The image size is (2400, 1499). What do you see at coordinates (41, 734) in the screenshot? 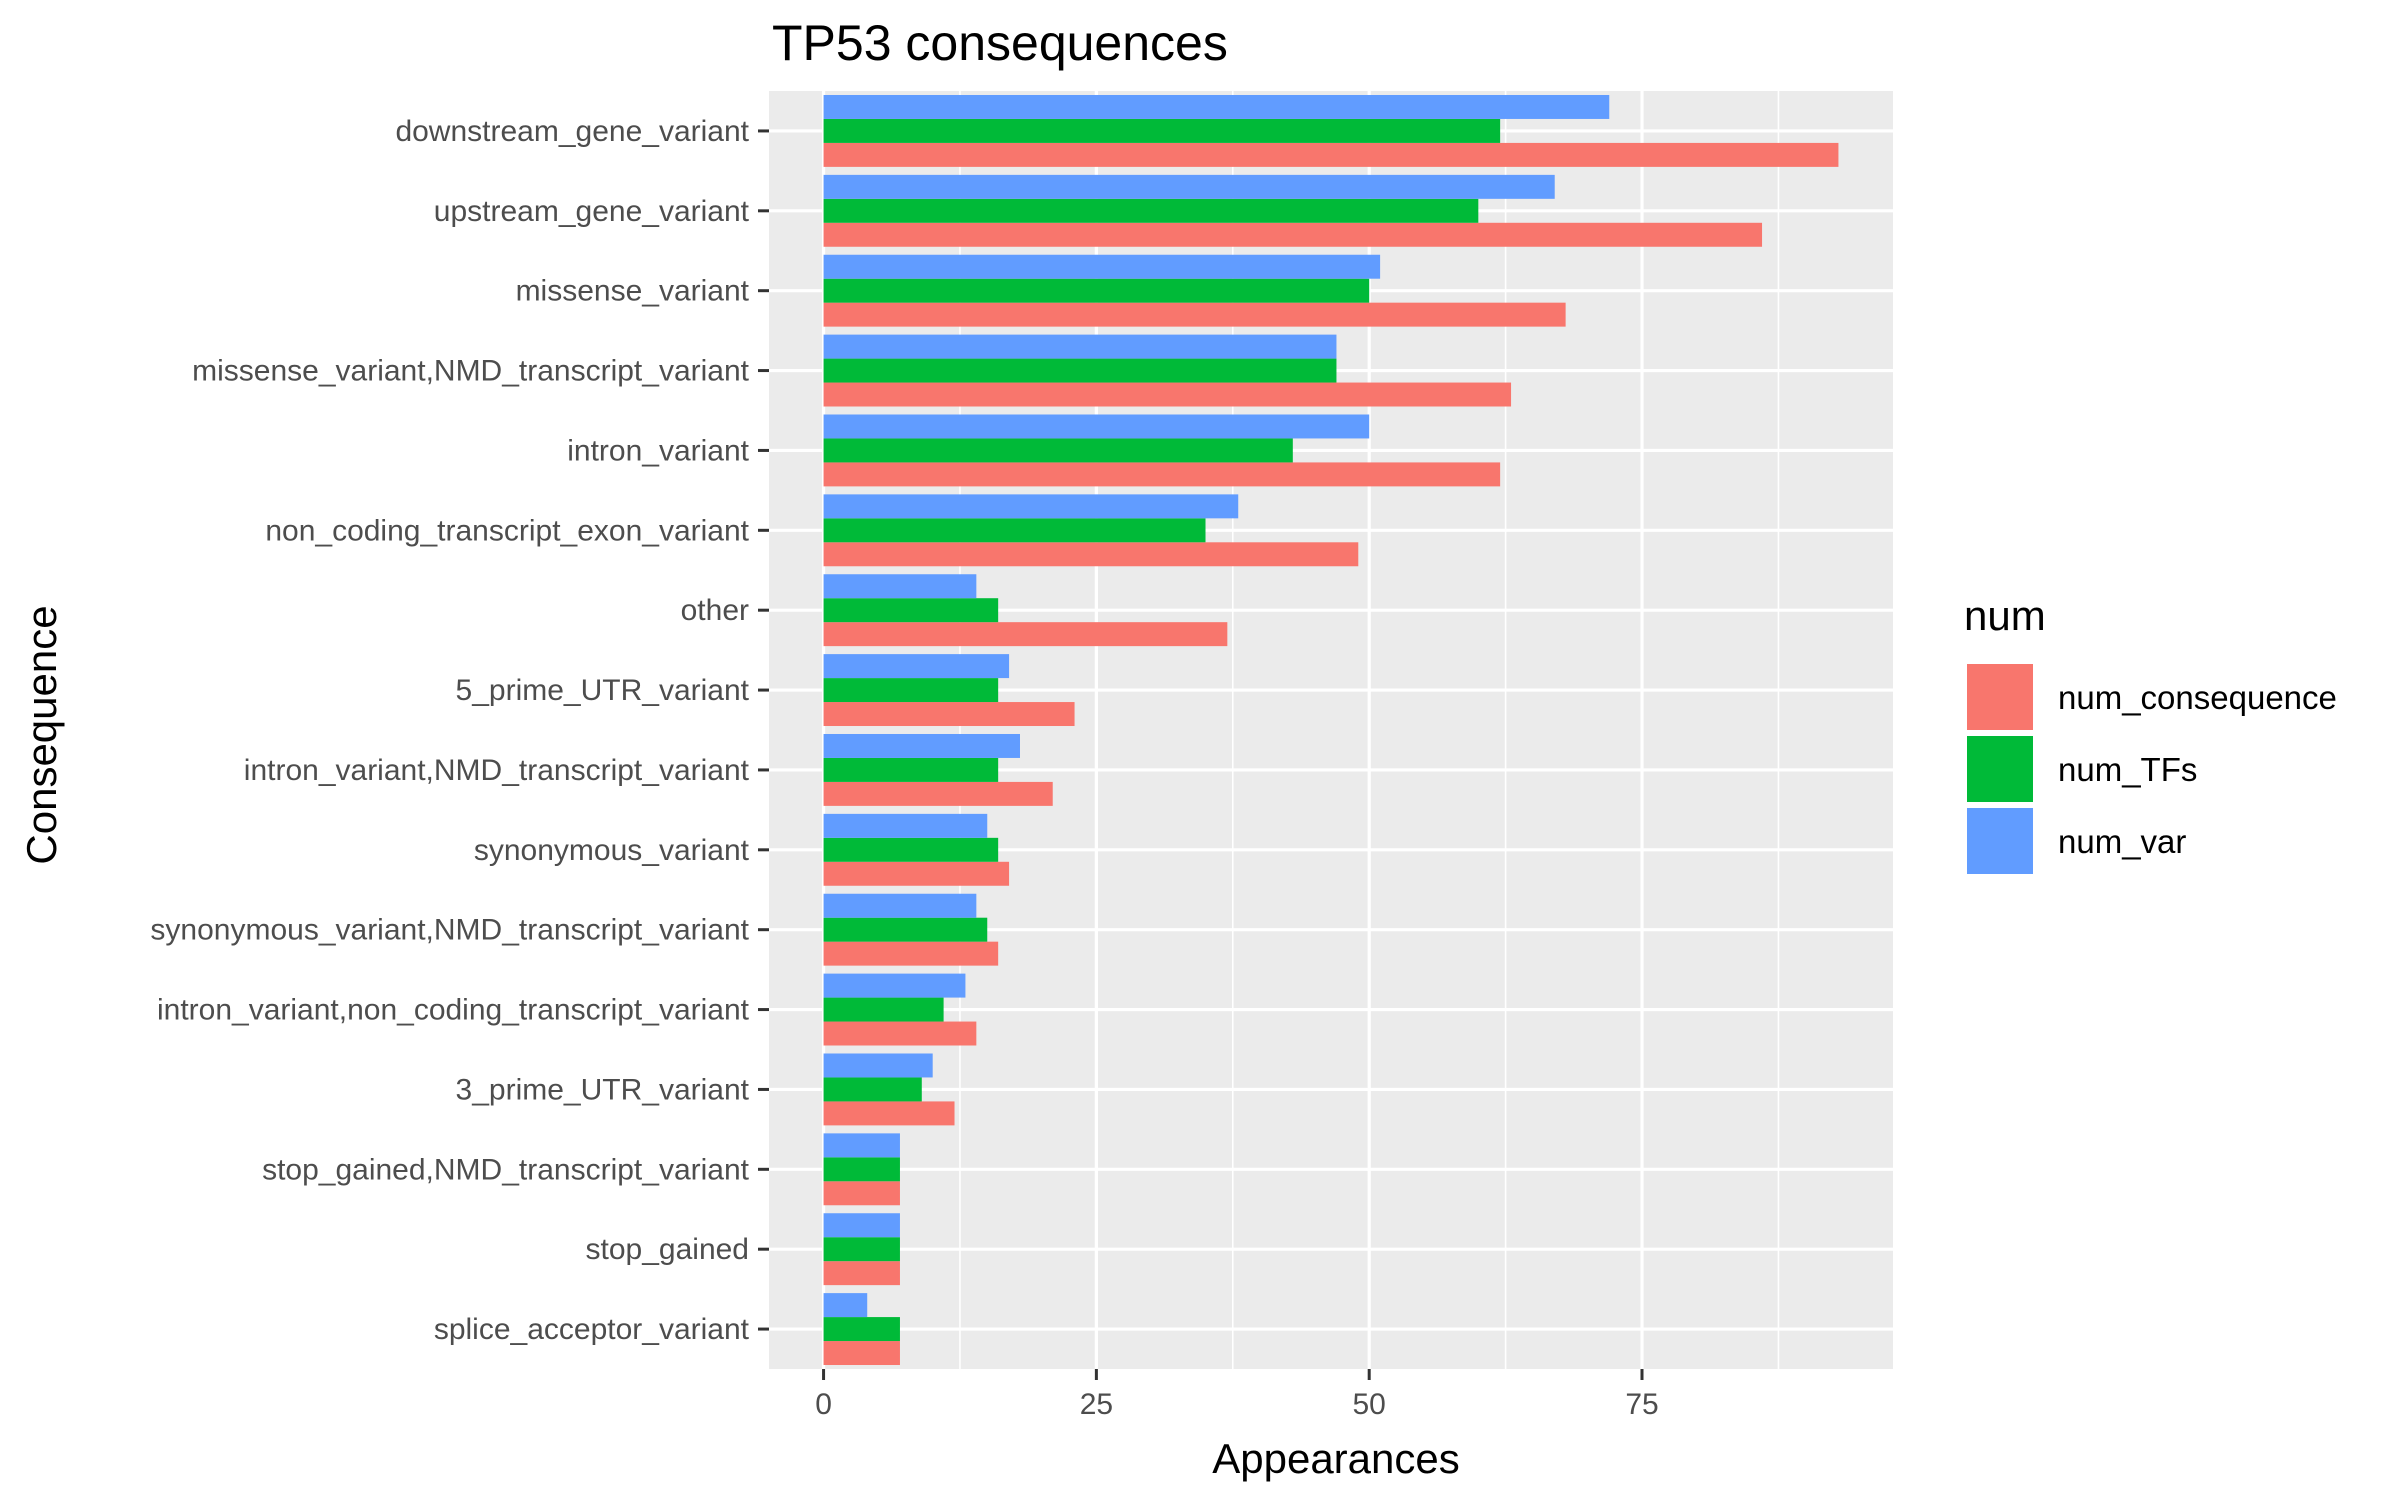
I see `y-axis-title: Consequence` at bounding box center [41, 734].